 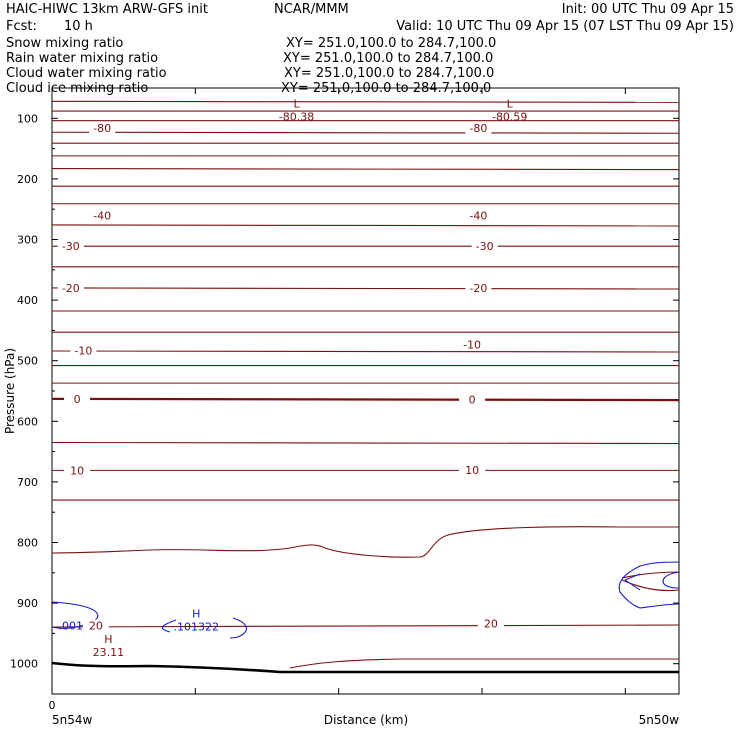 I want to click on cloud-contour-mid-b, so click(x=238, y=628).